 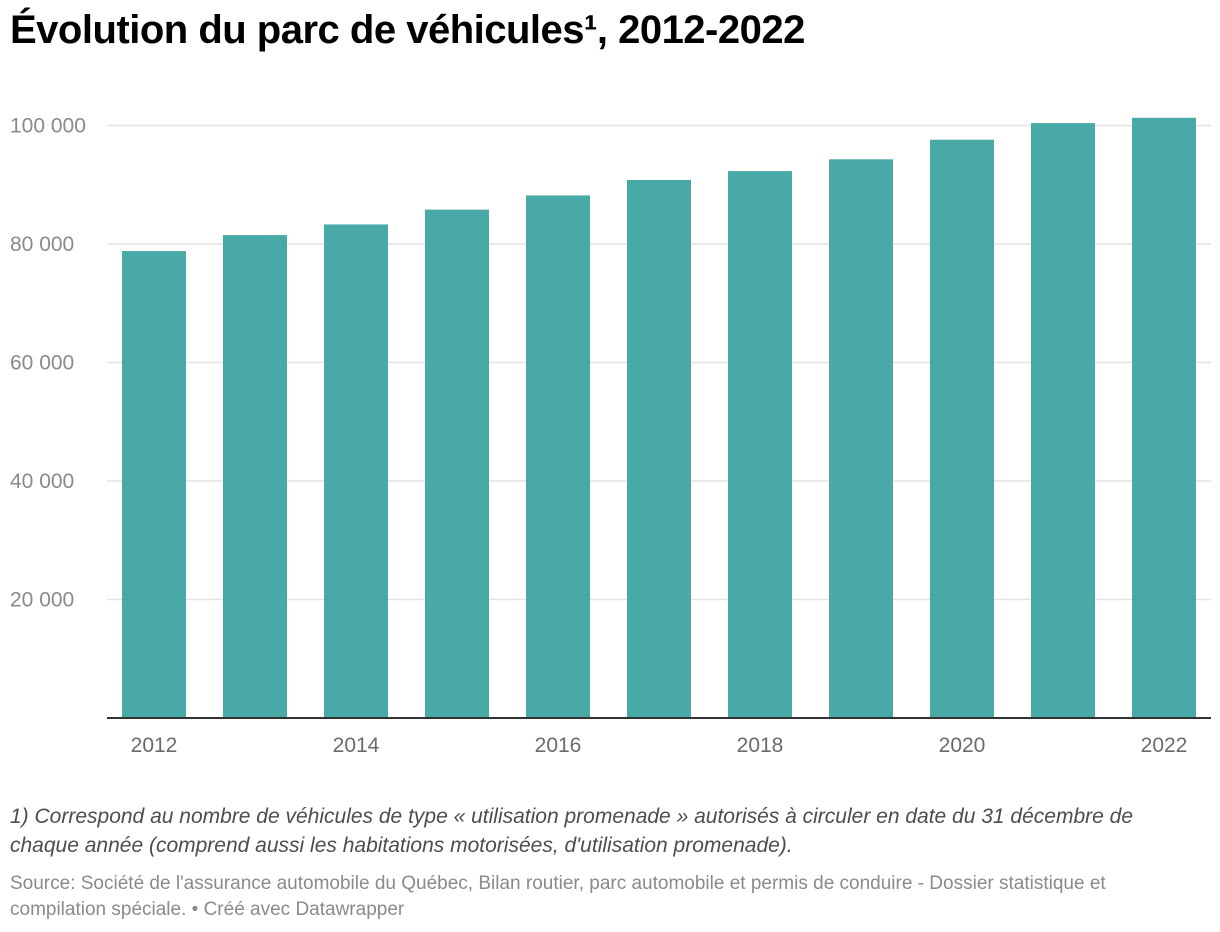 I want to click on y-axis-tick-labels: 20 000 40 000 60 000 80 000 100 000, so click(x=48, y=363).